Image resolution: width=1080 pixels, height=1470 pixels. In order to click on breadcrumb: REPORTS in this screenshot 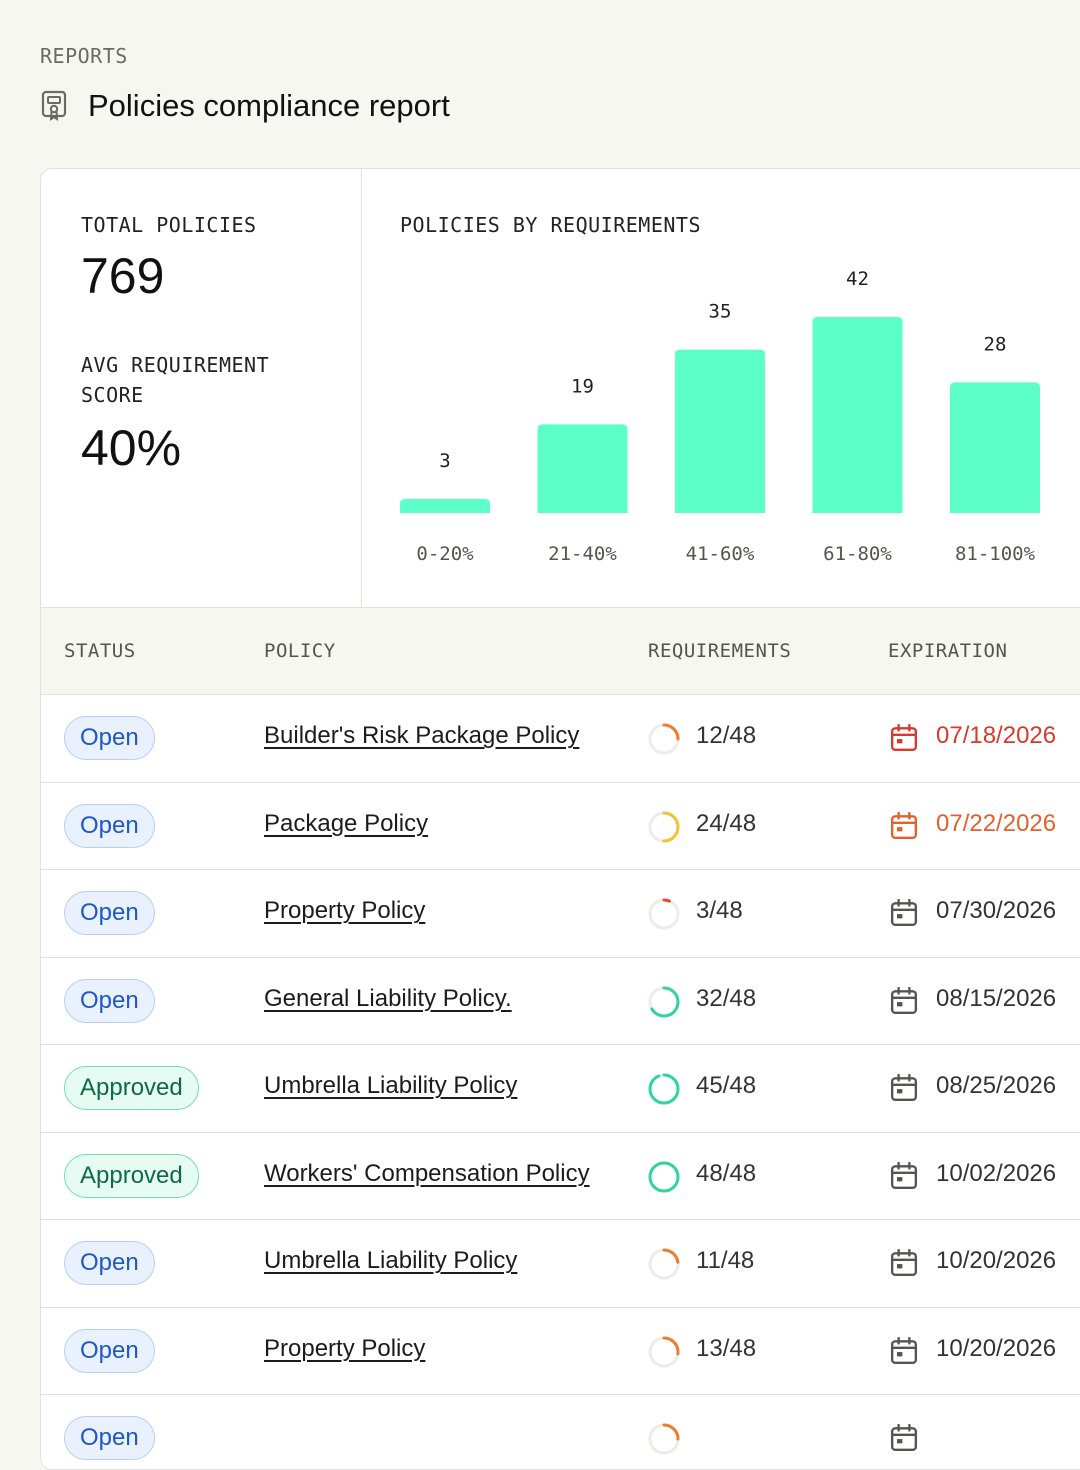, I will do `click(84, 56)`.